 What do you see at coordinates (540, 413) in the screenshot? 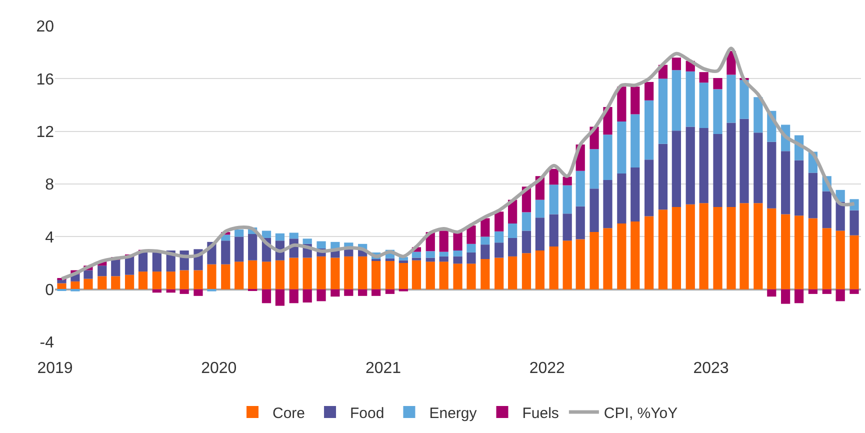
I see `legend-label: Fuels` at bounding box center [540, 413].